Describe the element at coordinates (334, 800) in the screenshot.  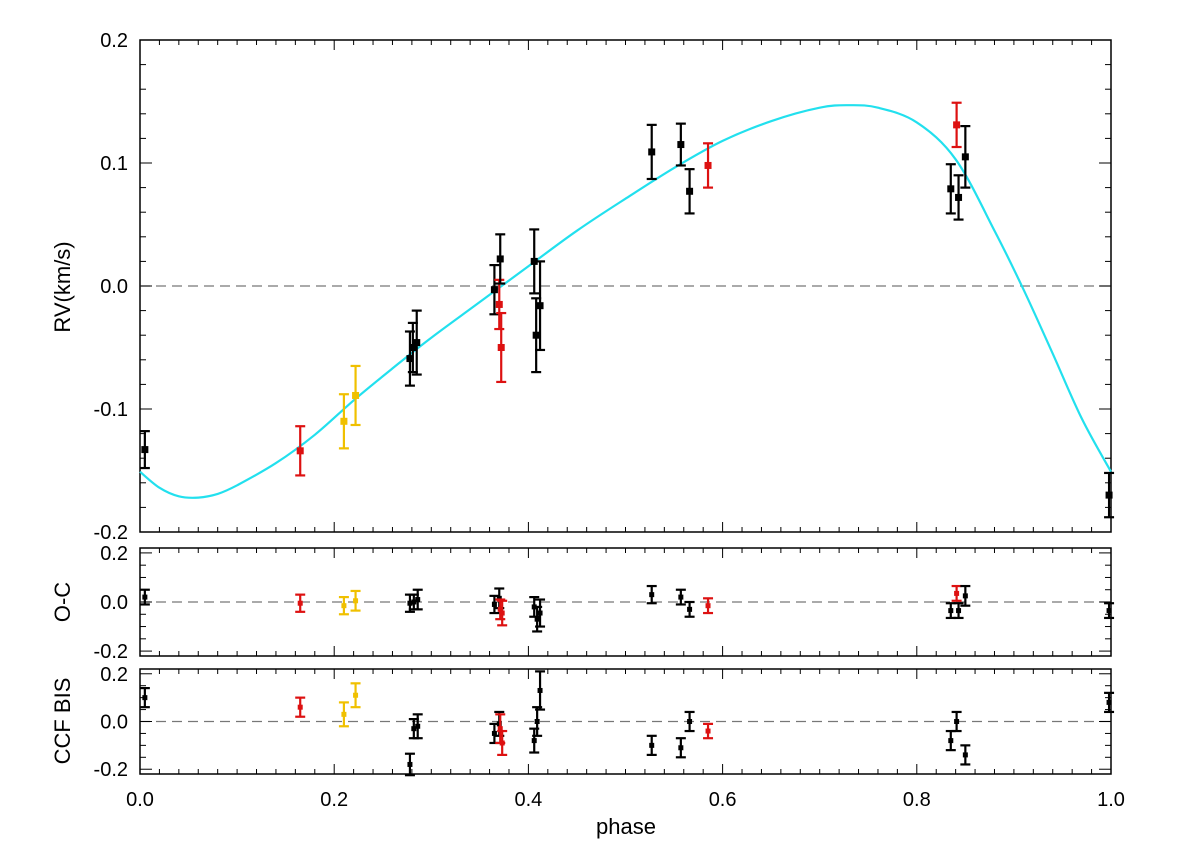
I see `x-tick-label: 0.2` at that location.